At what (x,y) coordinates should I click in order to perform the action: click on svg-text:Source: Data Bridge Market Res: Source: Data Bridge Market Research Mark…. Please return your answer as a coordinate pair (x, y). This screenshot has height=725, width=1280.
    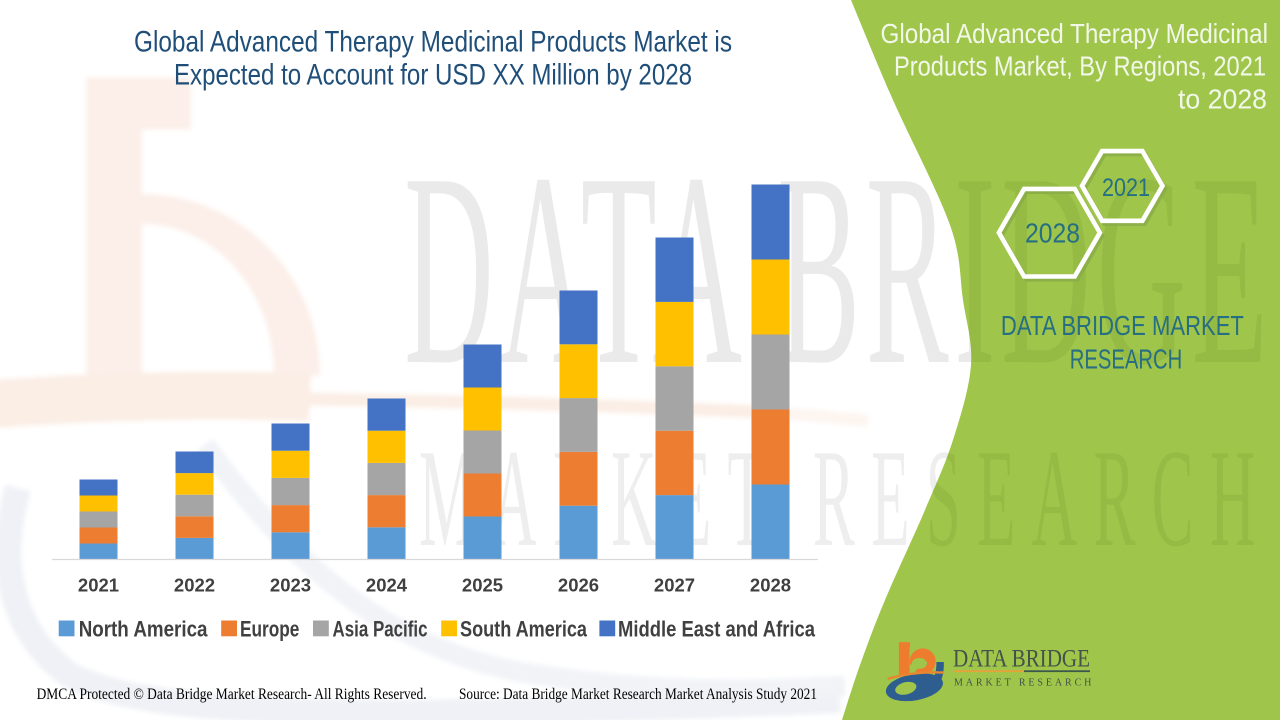
    Looking at the image, I should click on (638, 694).